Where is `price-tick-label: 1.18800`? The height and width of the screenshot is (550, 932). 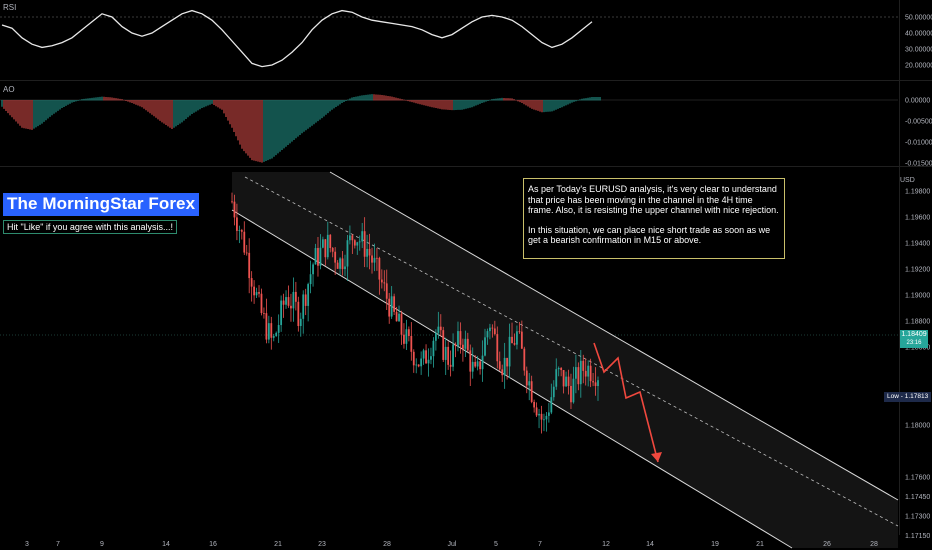
price-tick-label: 1.18800 is located at coordinates (917, 322).